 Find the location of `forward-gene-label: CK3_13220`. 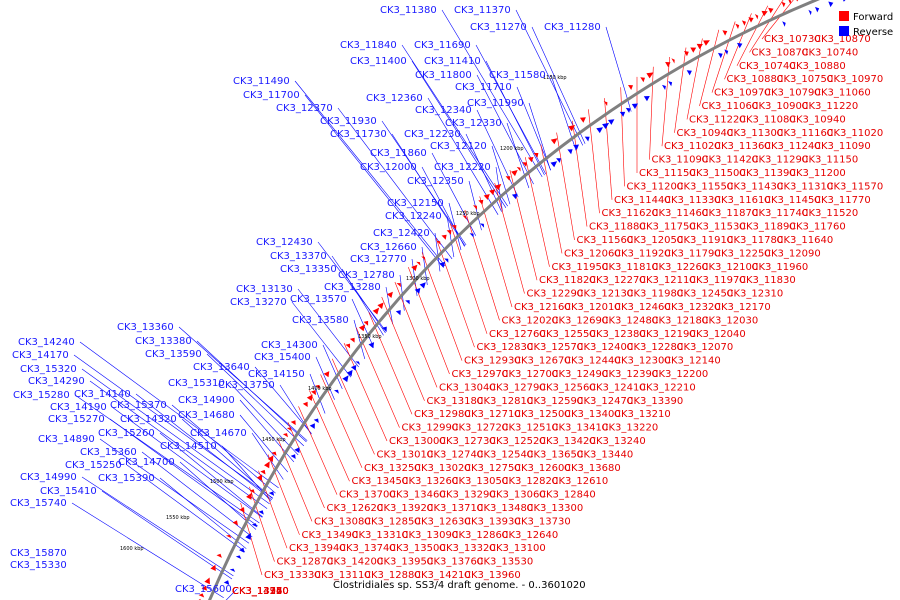

forward-gene-label: CK3_13220 is located at coordinates (630, 428).